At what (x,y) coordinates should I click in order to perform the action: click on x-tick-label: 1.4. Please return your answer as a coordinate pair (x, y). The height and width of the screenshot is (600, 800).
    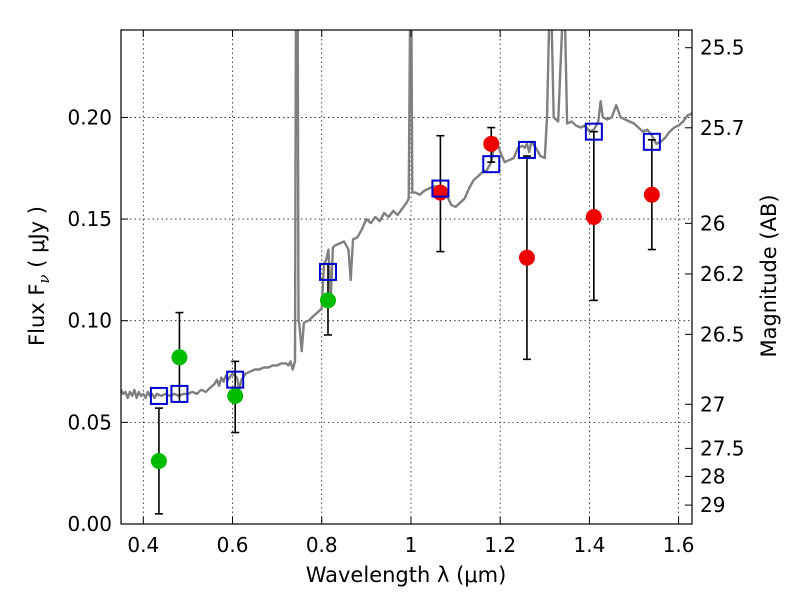
    Looking at the image, I should click on (589, 545).